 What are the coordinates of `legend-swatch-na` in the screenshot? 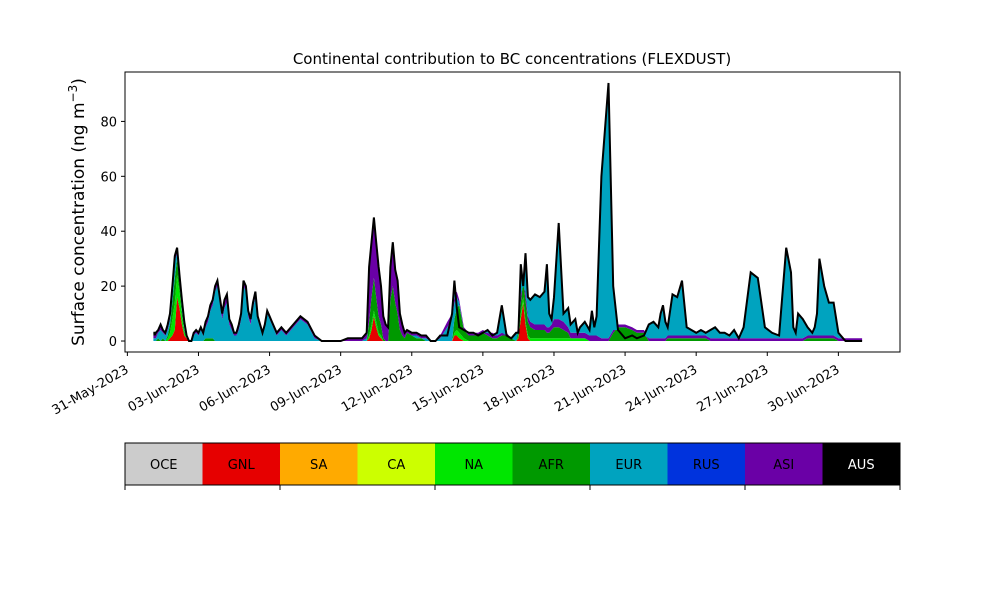 It's located at (474, 464).